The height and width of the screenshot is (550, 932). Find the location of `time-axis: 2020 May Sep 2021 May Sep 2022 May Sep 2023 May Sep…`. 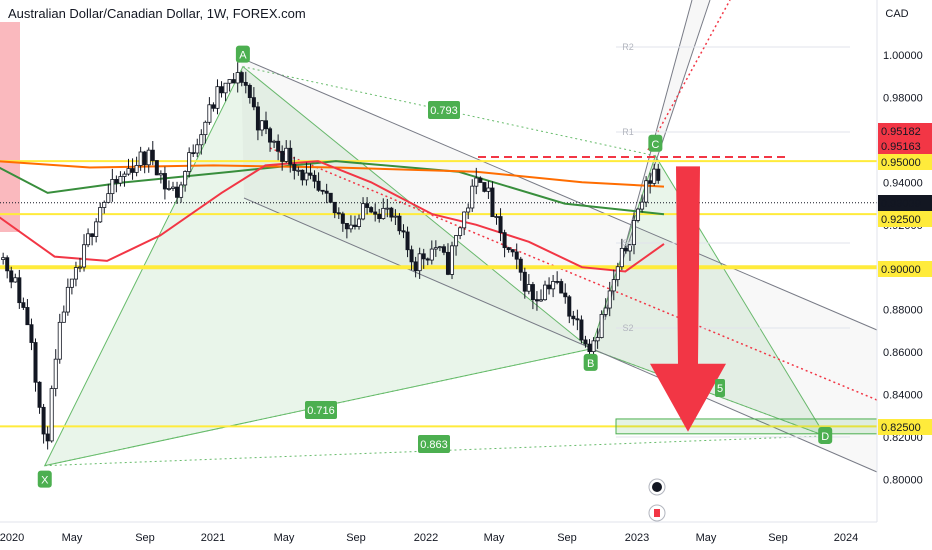

time-axis: 2020 May Sep 2021 May Sep 2022 May Sep 2023 May Sep… is located at coordinates (438, 535).